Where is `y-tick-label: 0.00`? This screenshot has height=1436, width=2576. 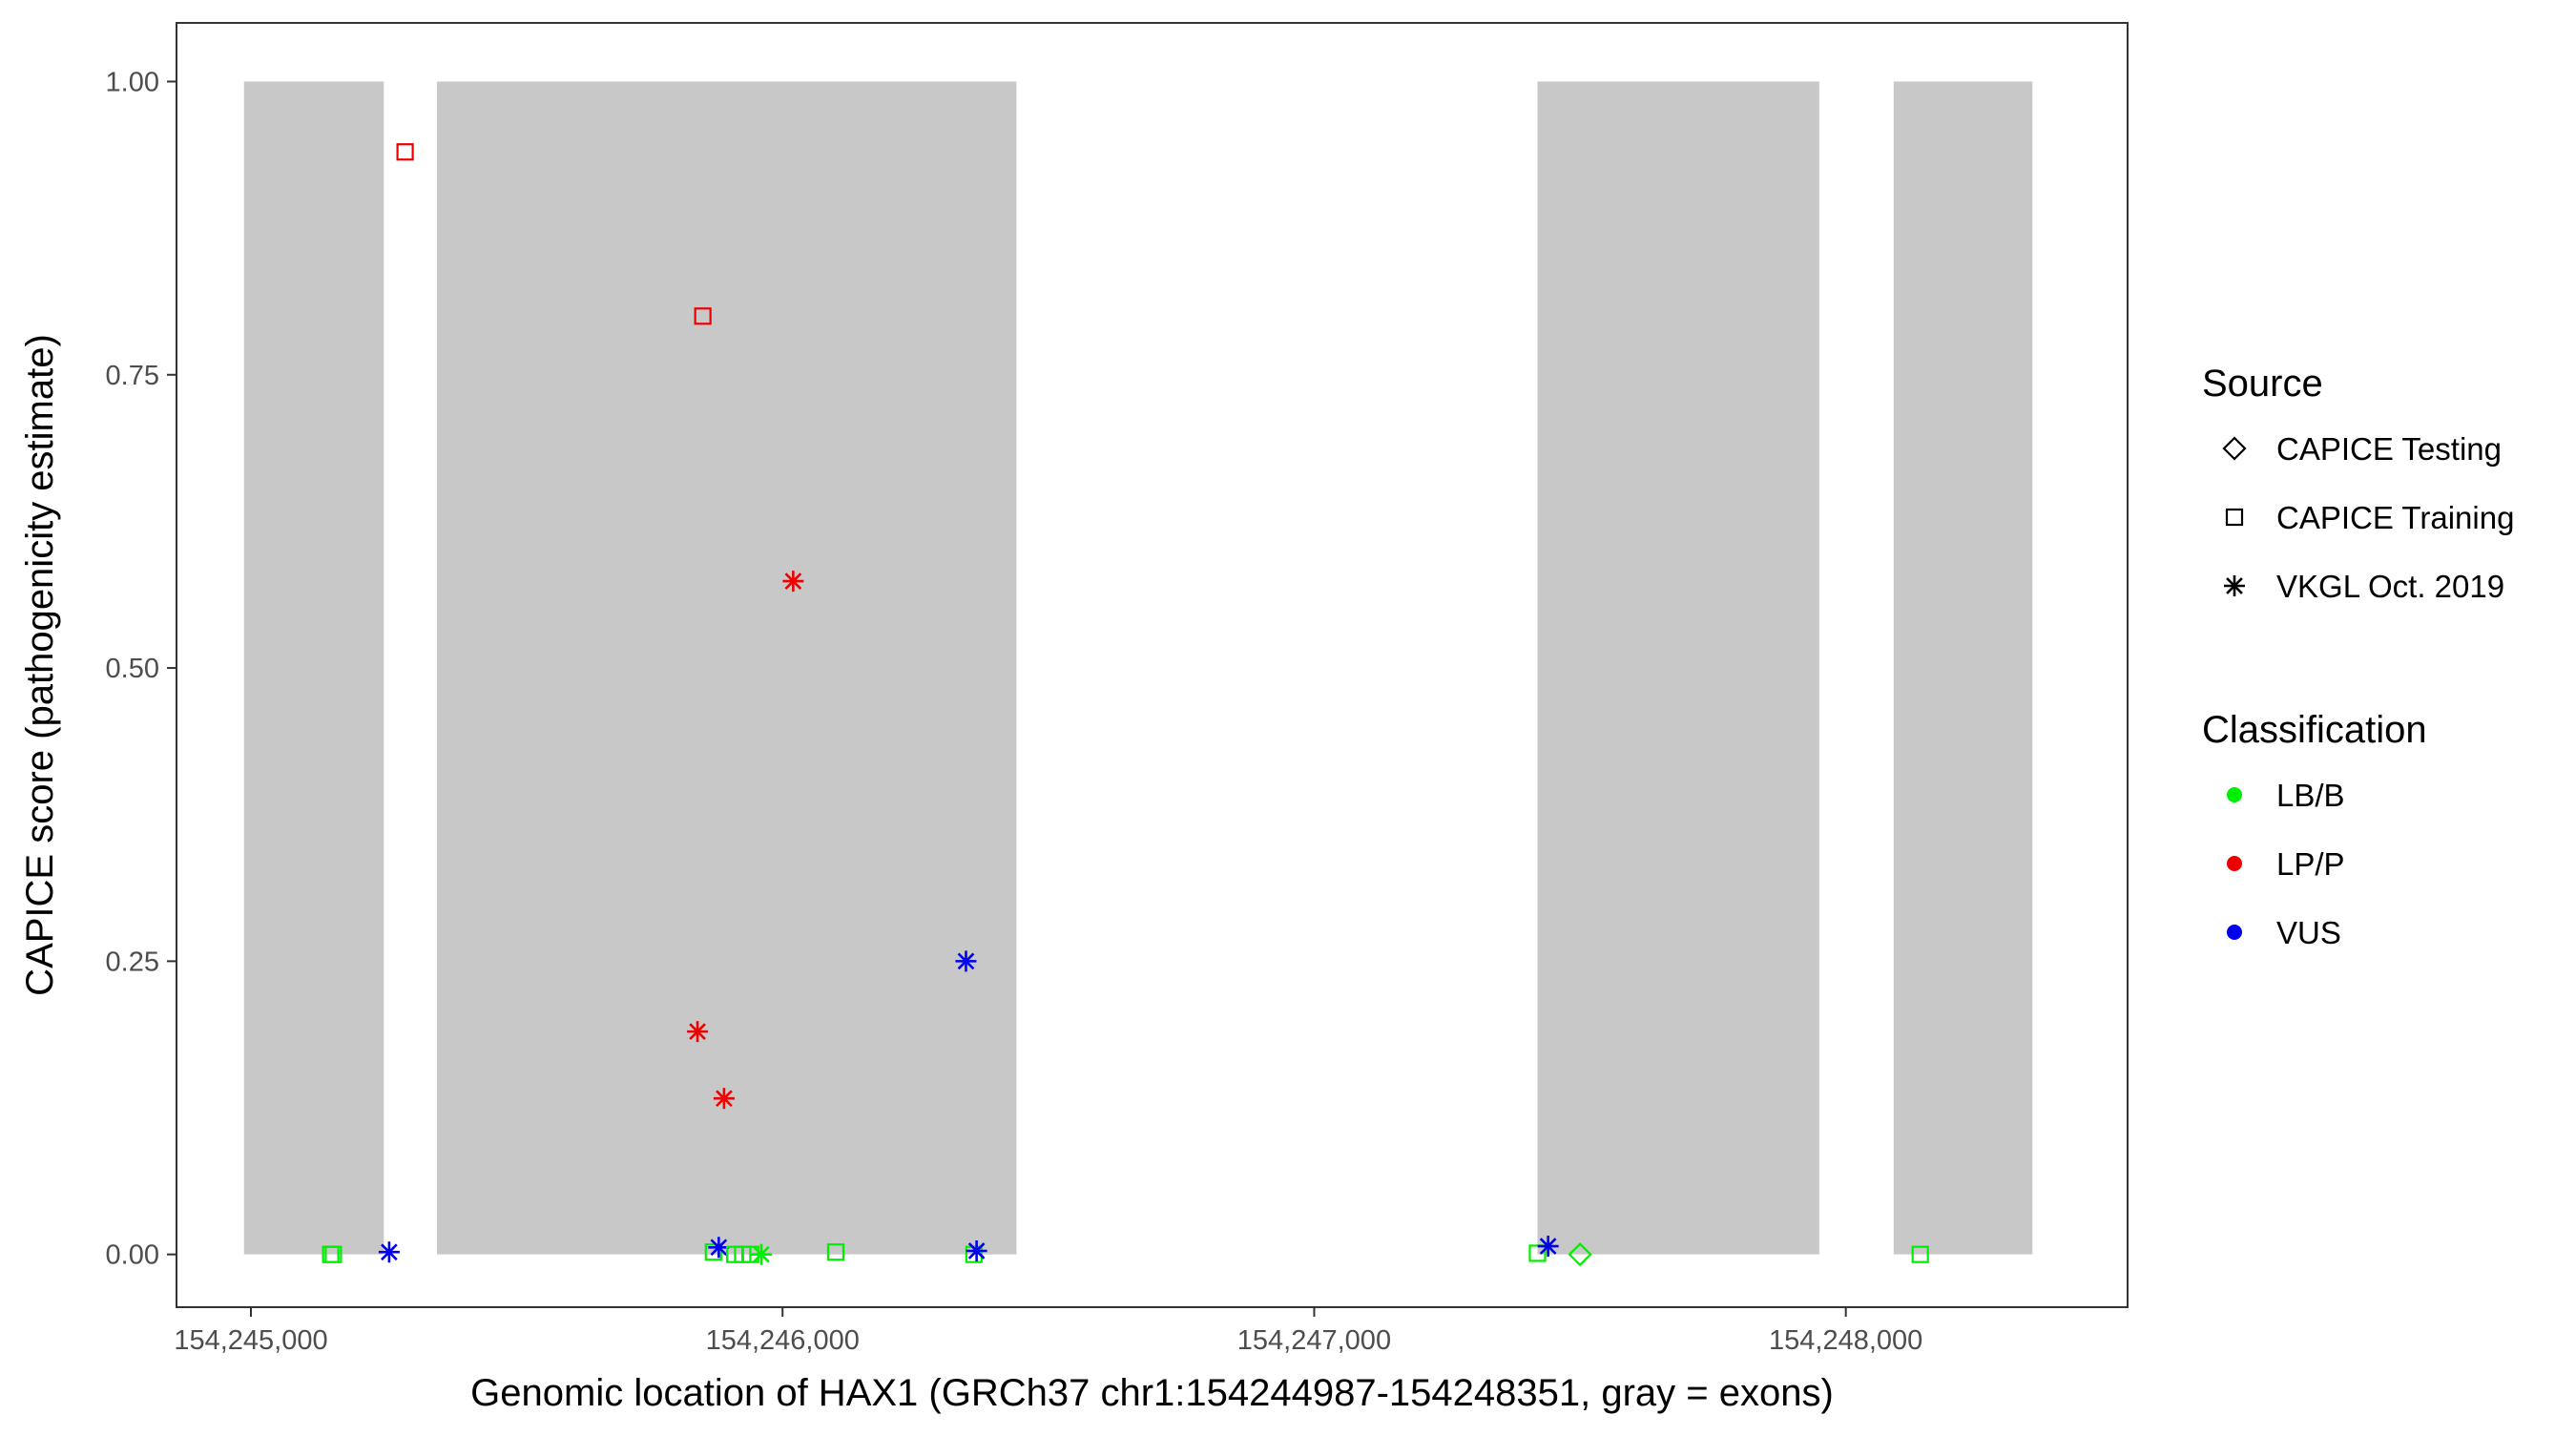
y-tick-label: 0.00 is located at coordinates (132, 1255).